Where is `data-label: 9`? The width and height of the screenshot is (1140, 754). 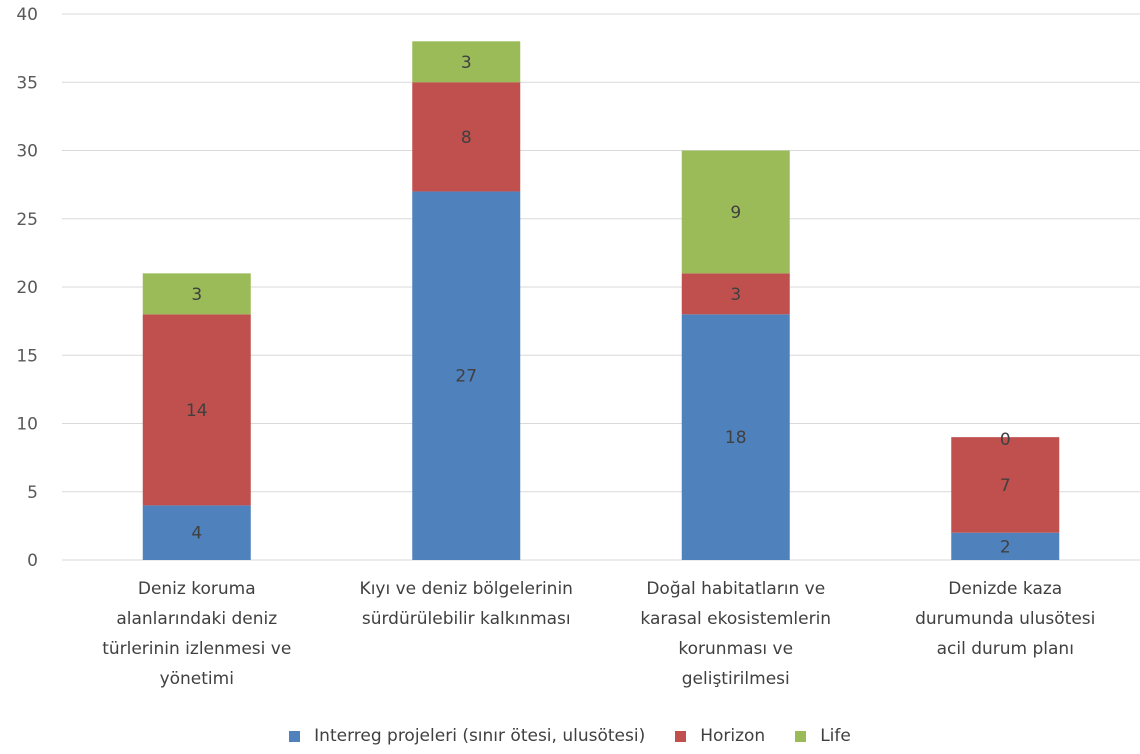
data-label: 9 is located at coordinates (735, 213).